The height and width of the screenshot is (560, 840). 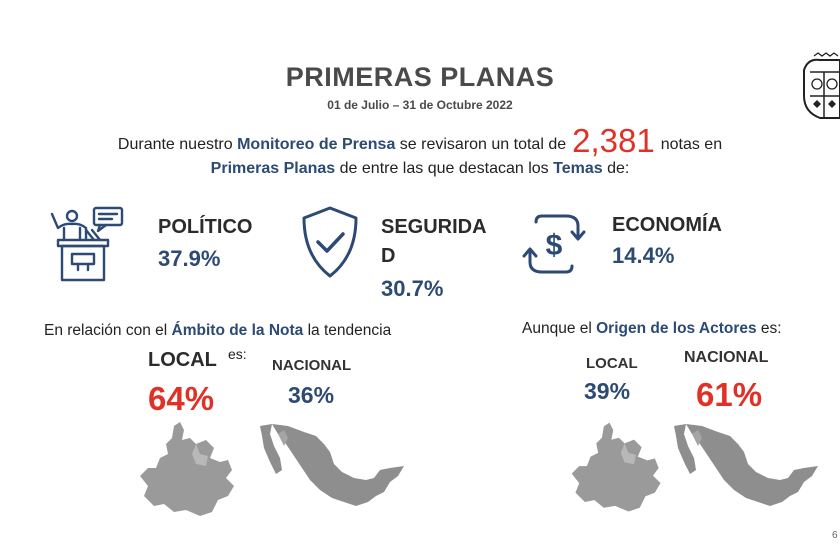 What do you see at coordinates (182, 360) in the screenshot?
I see `ambito-local-label: LOCAL` at bounding box center [182, 360].